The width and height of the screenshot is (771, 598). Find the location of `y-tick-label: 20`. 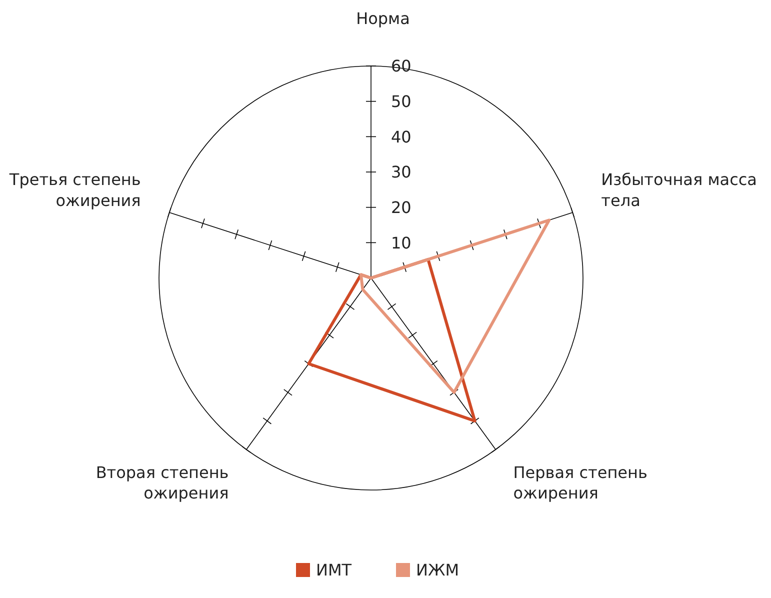

y-tick-label: 20 is located at coordinates (401, 207).